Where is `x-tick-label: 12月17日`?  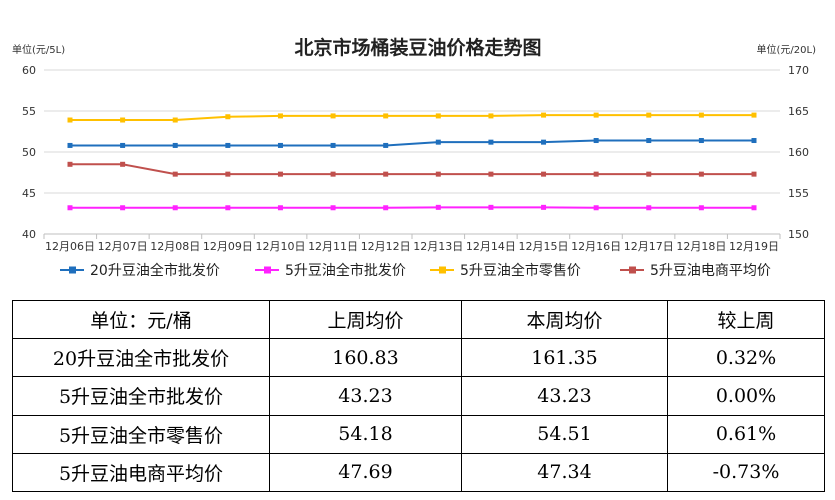
x-tick-label: 12月17日 is located at coordinates (649, 246).